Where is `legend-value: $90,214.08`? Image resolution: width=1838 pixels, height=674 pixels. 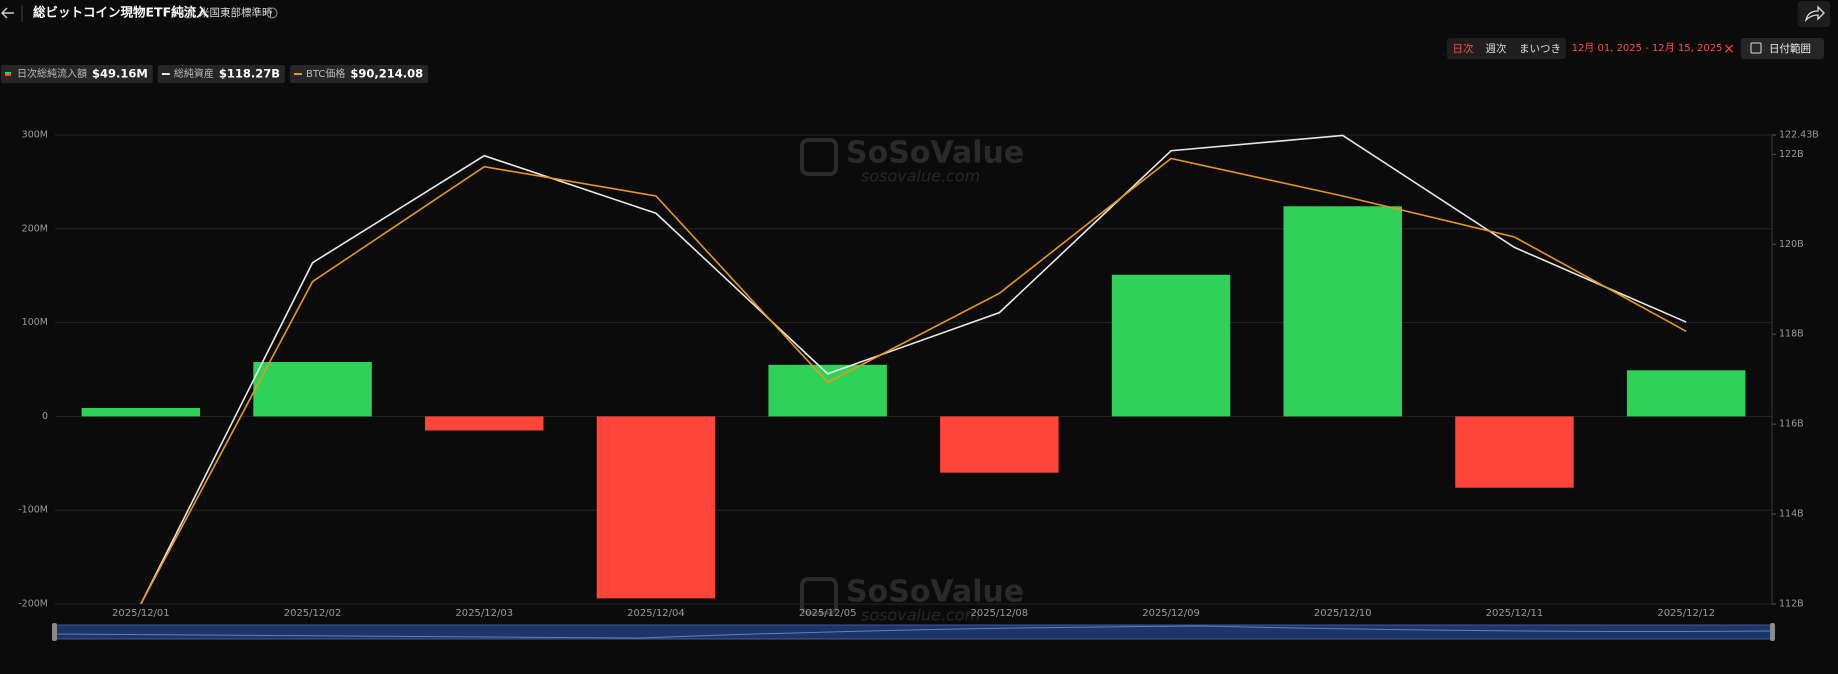
legend-value: $90,214.08 is located at coordinates (386, 74).